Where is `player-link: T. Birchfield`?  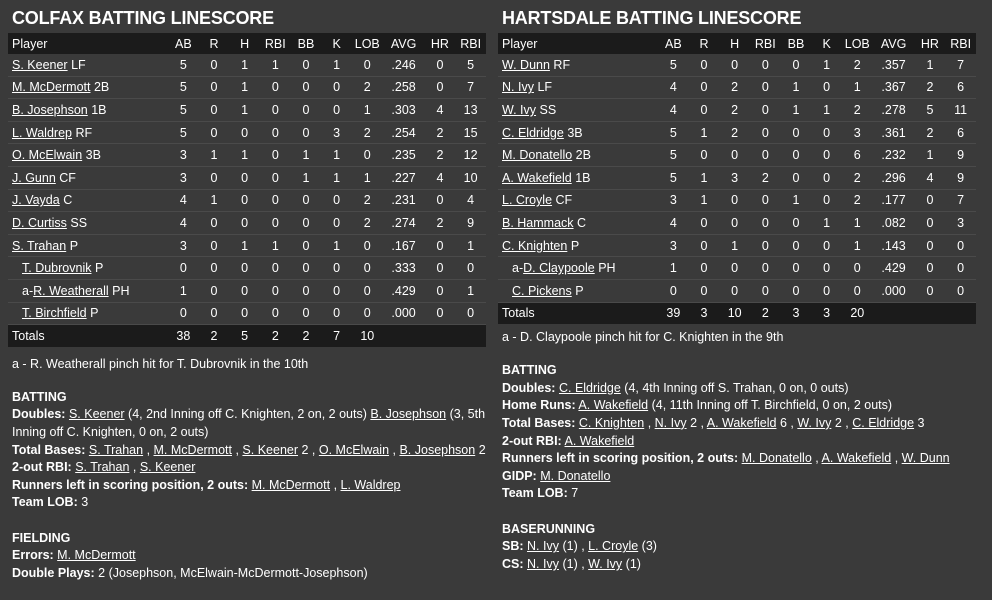 player-link: T. Birchfield is located at coordinates (54, 313).